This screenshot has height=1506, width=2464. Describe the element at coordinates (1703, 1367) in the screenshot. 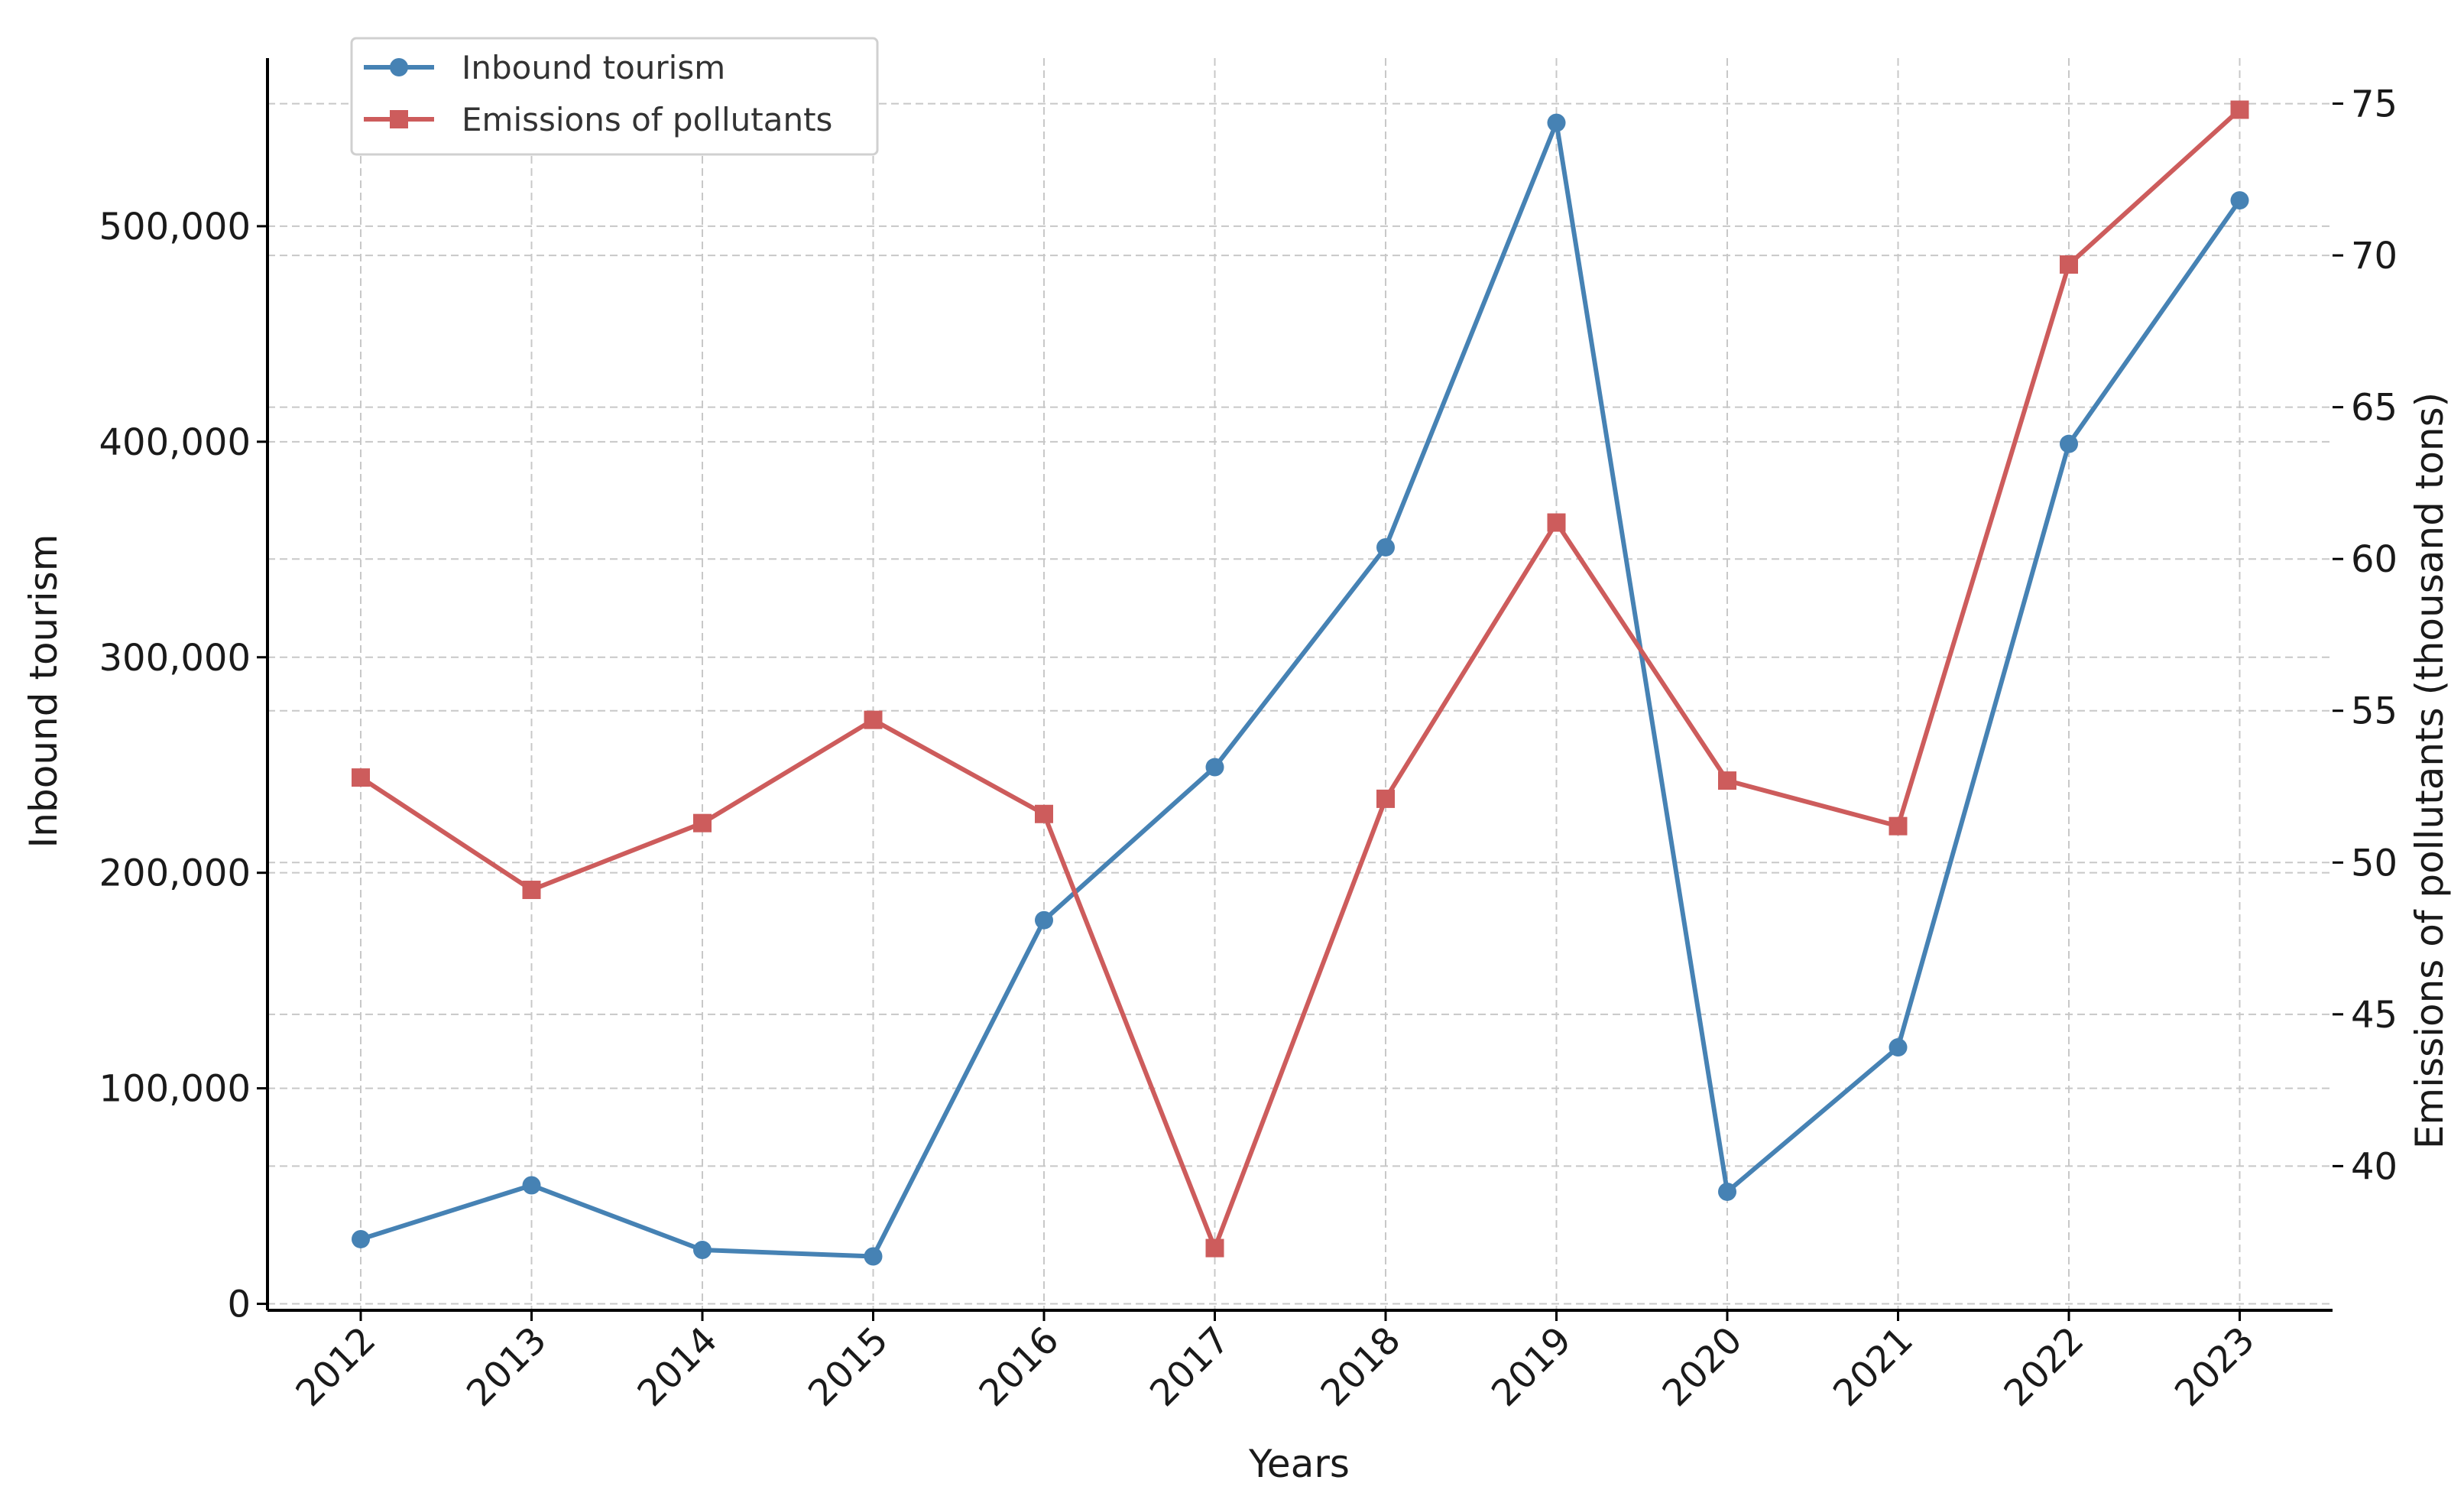

I see `x-tick-label: 2020` at that location.